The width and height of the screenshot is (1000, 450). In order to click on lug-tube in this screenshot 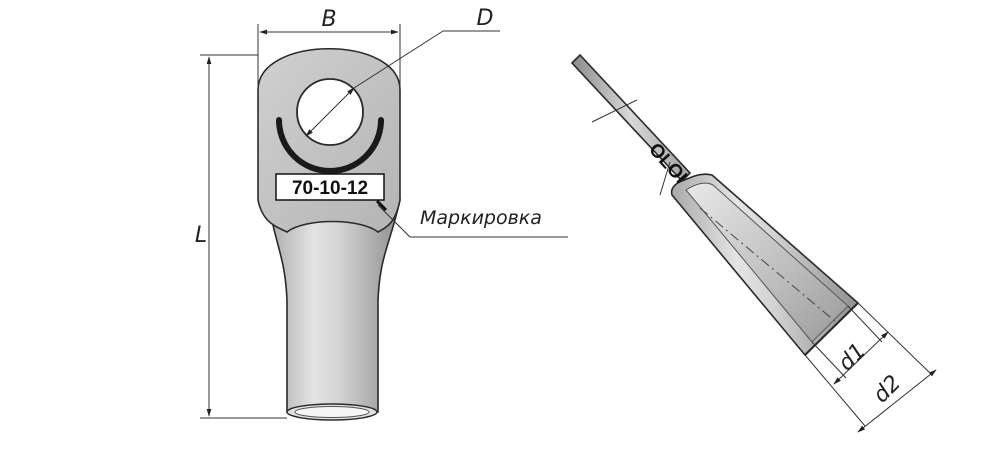, I will do `click(334, 306)`.